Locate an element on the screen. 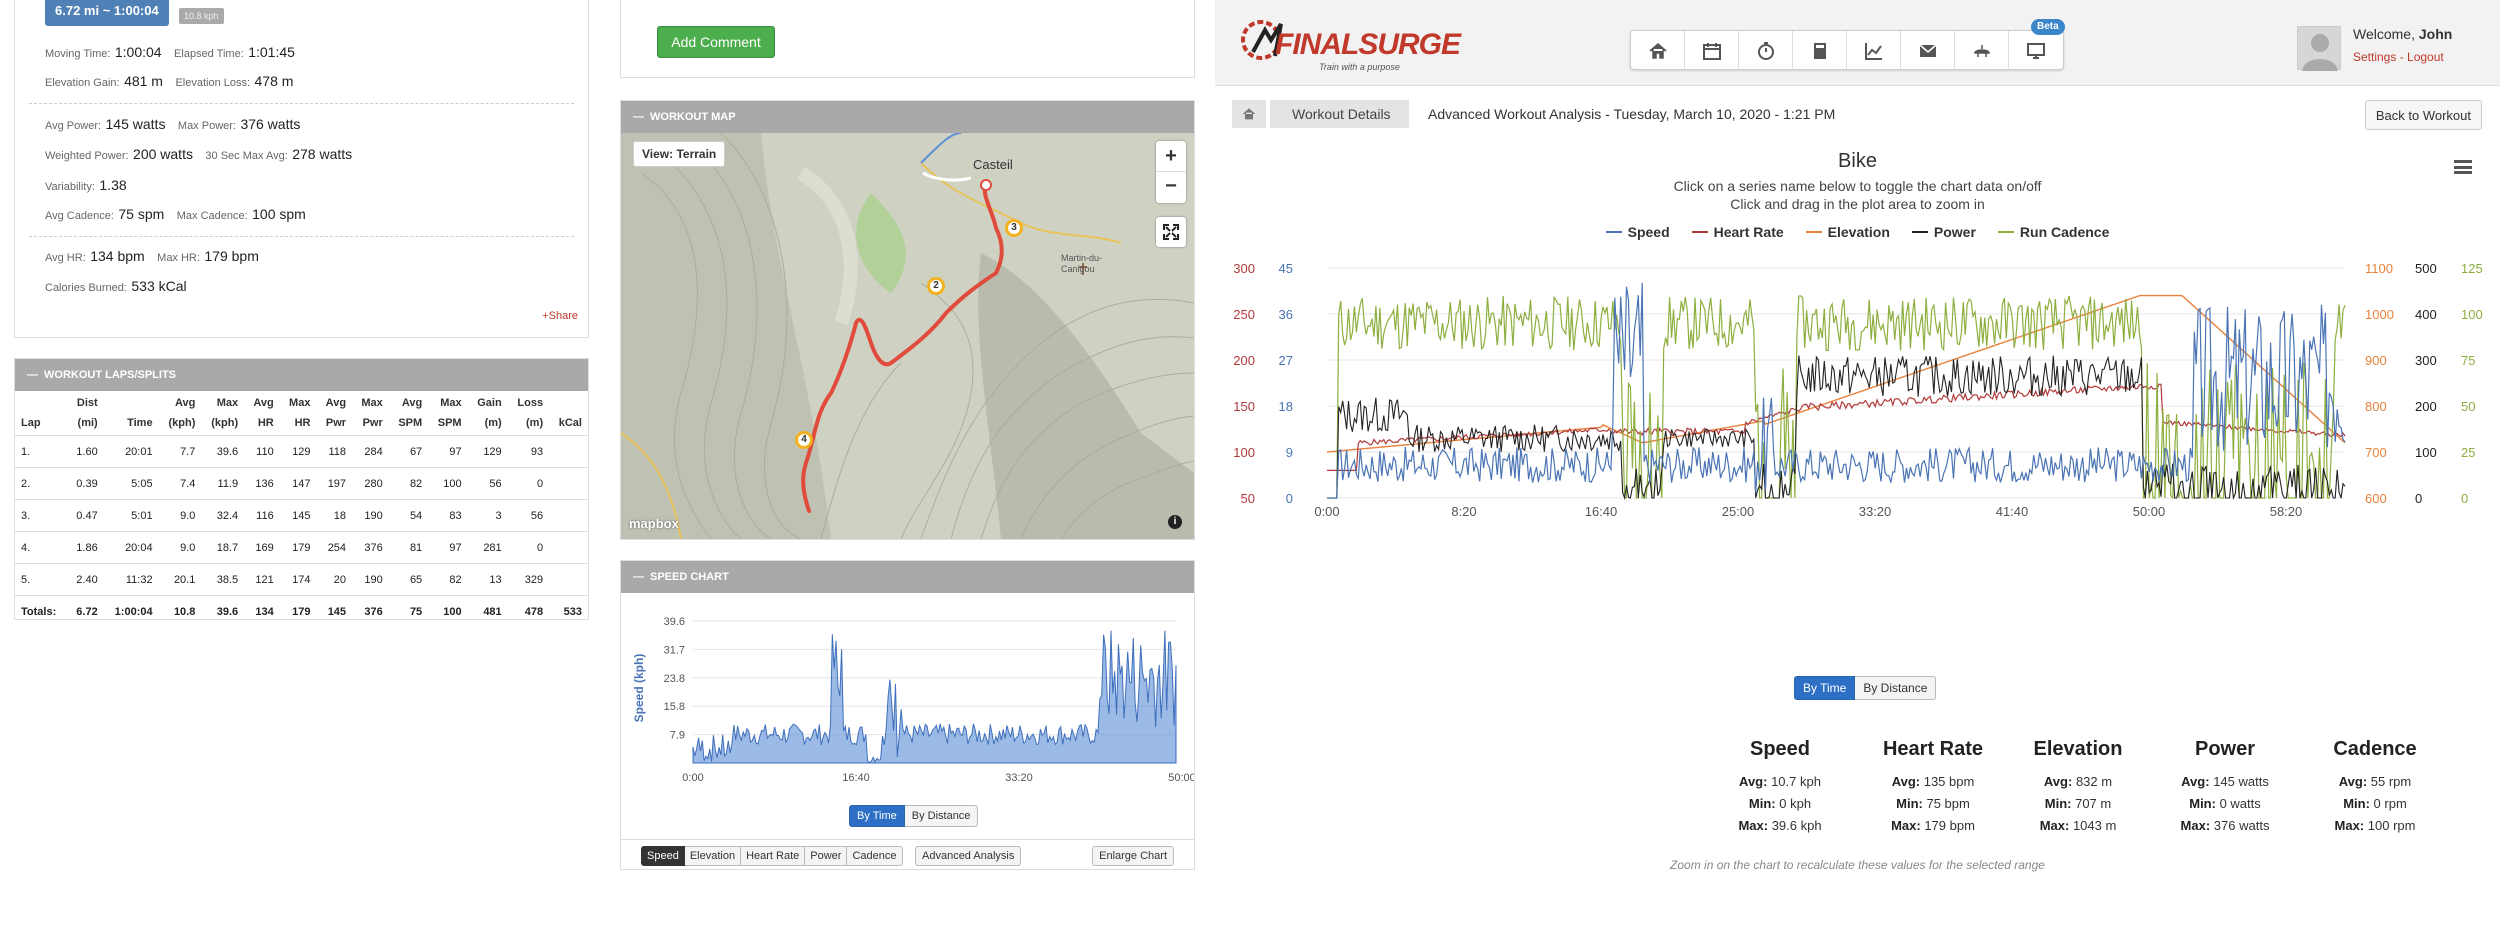 The height and width of the screenshot is (936, 2500). nav-home is located at coordinates (1658, 51).